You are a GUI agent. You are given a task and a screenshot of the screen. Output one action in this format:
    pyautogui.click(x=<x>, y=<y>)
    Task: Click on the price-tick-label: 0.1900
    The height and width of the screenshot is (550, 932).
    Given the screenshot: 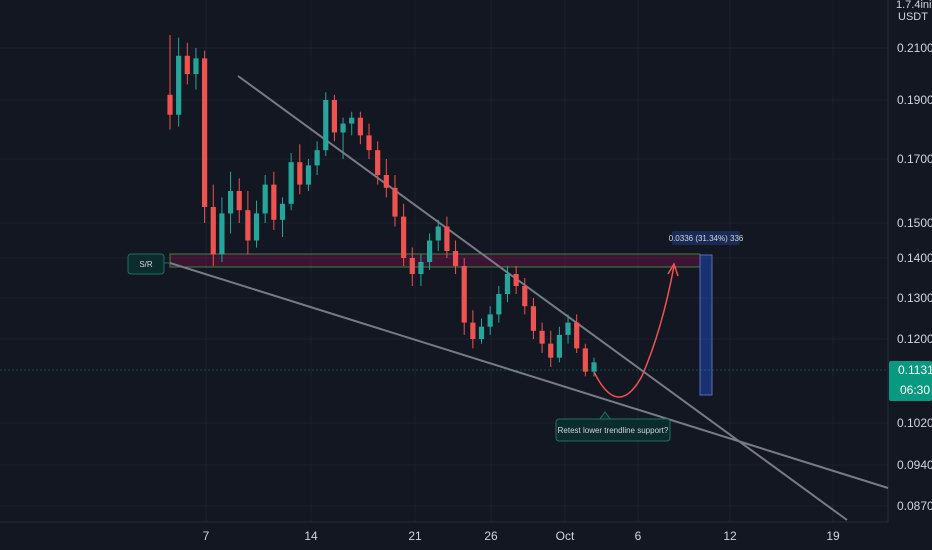 What is the action you would take?
    pyautogui.click(x=914, y=100)
    